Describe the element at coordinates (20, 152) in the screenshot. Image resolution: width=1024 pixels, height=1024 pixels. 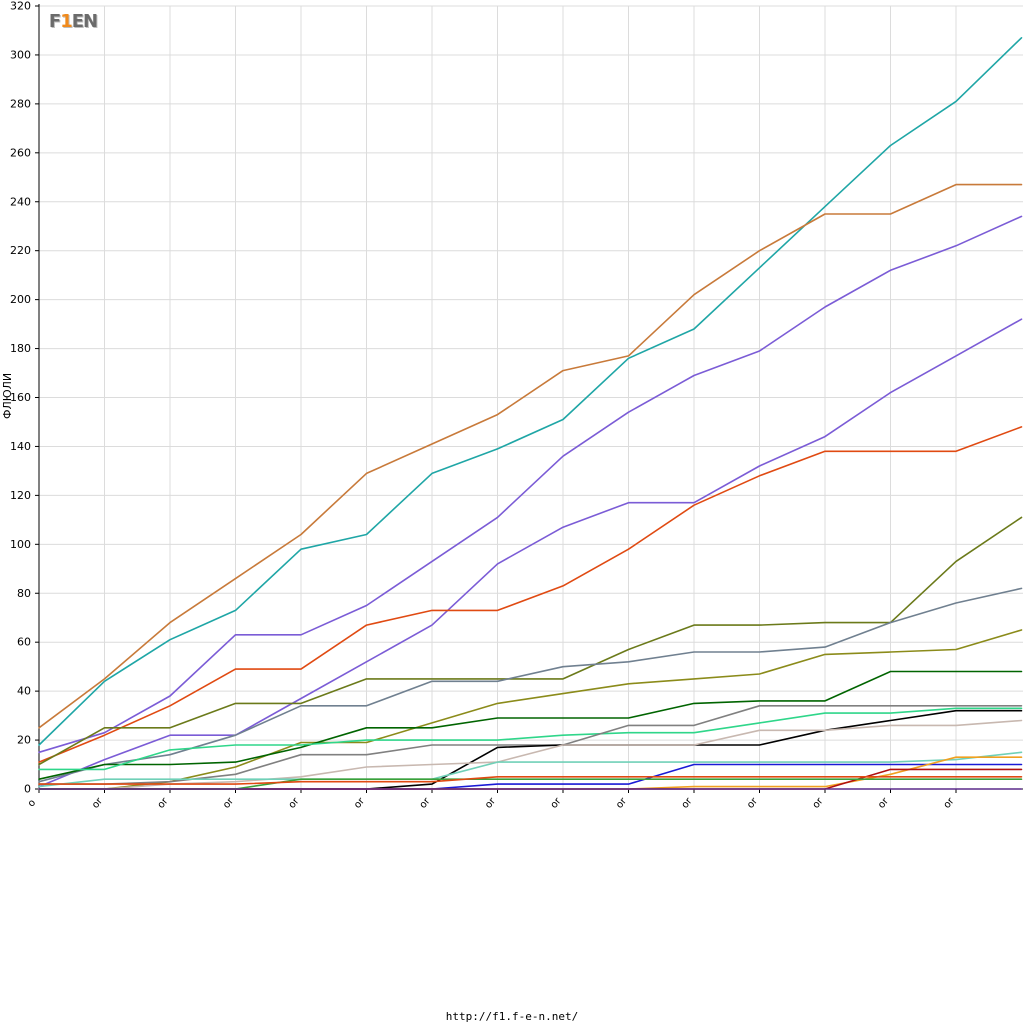
I see `y-tick-label: 260` at that location.